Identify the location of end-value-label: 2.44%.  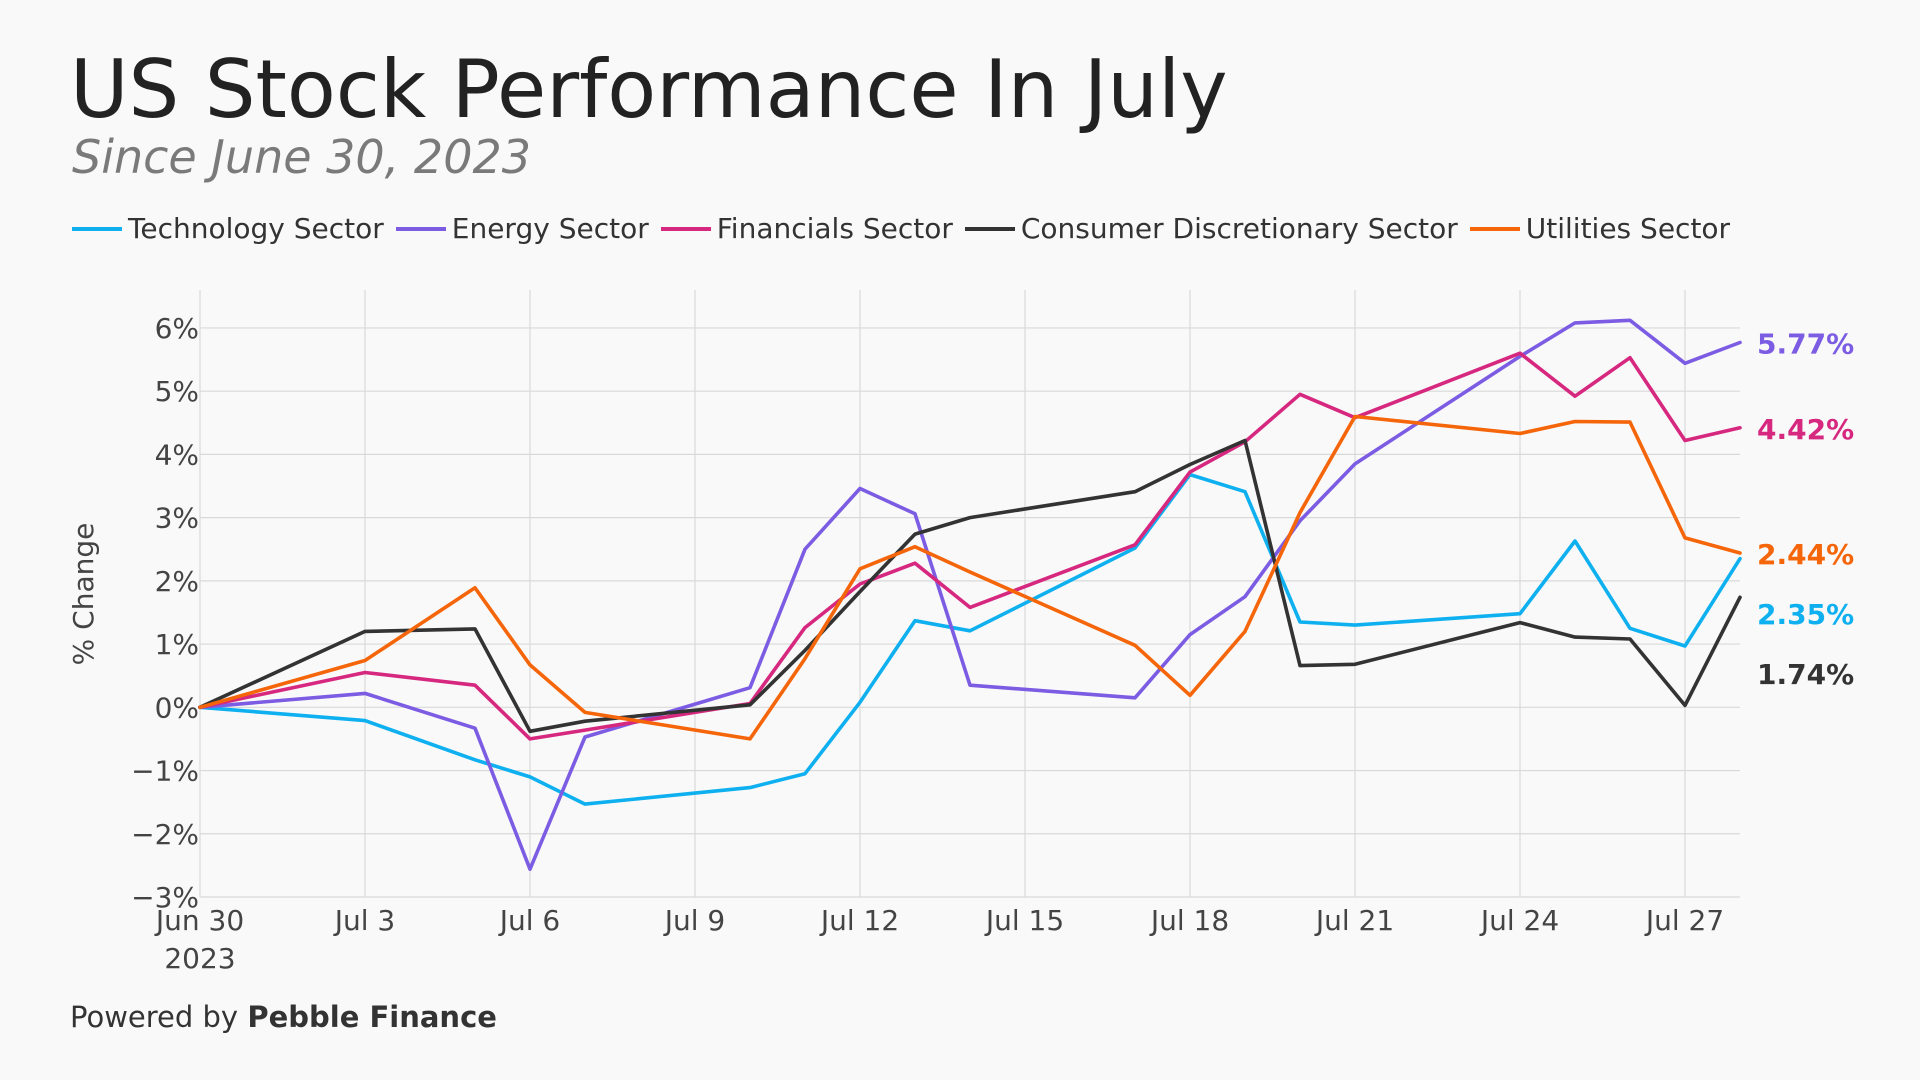
(1805, 554).